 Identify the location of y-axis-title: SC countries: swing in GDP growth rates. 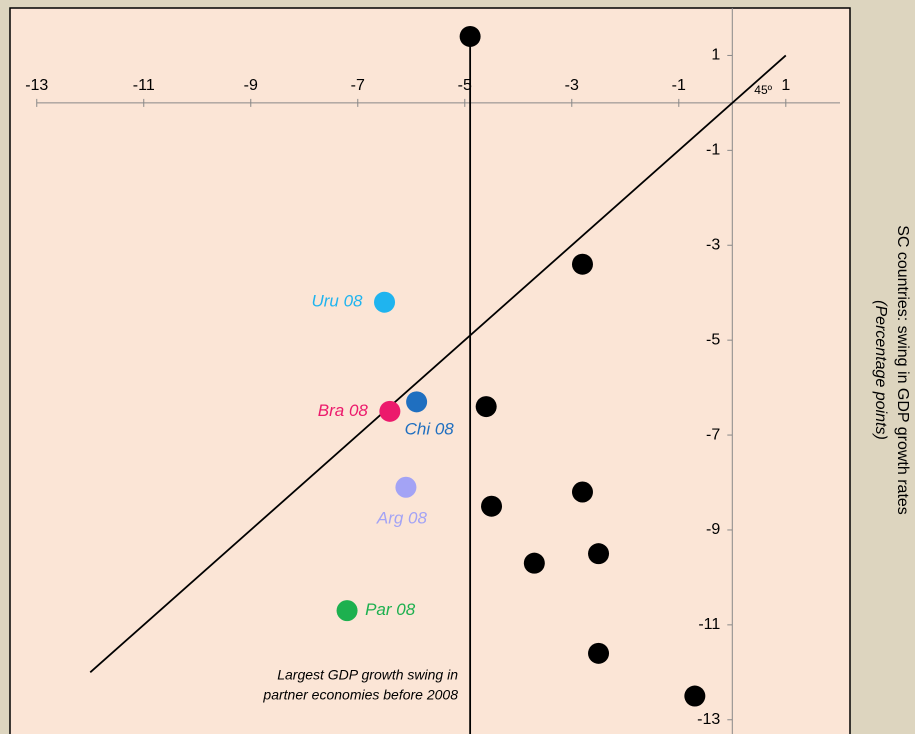
(902, 370).